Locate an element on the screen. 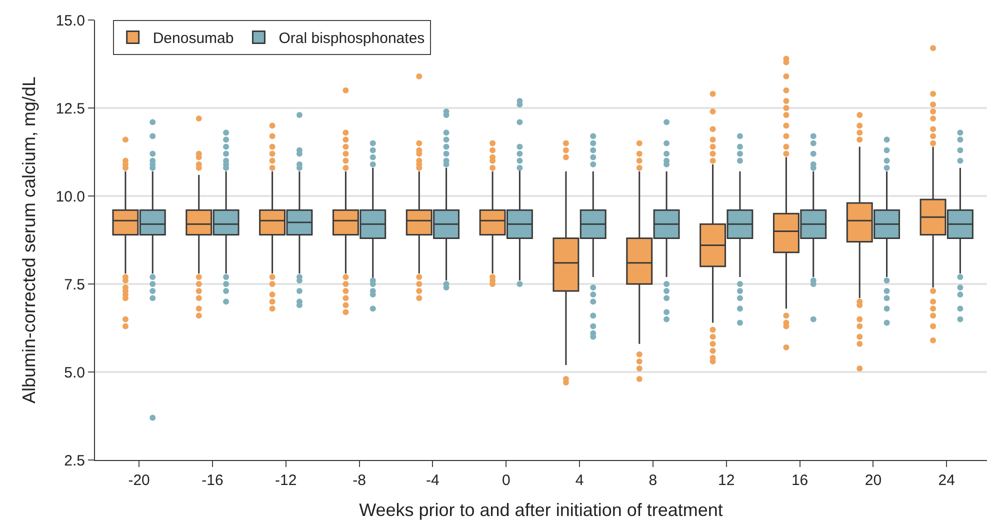 The image size is (992, 522). x-tick-label: -16 is located at coordinates (213, 480).